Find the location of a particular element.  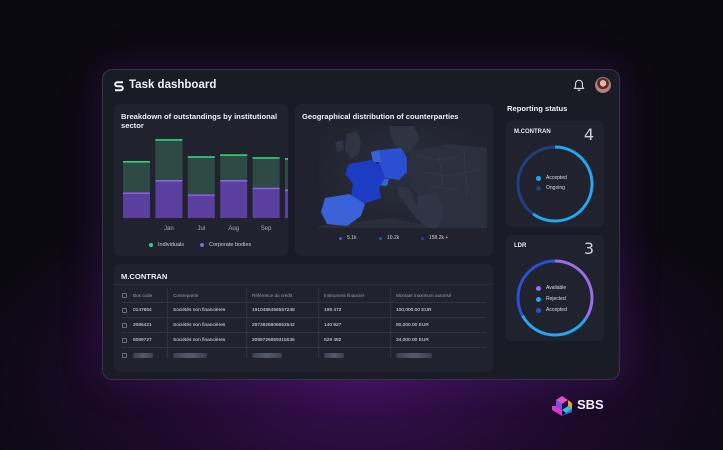

status-ring-chart is located at coordinates (555, 298).